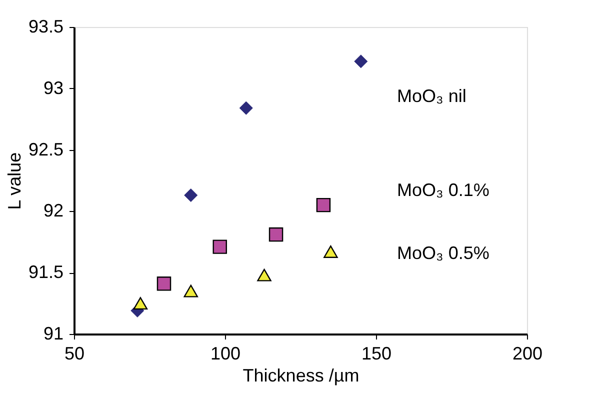 This screenshot has height=403, width=589. I want to click on x-tick-label: 200, so click(527, 354).